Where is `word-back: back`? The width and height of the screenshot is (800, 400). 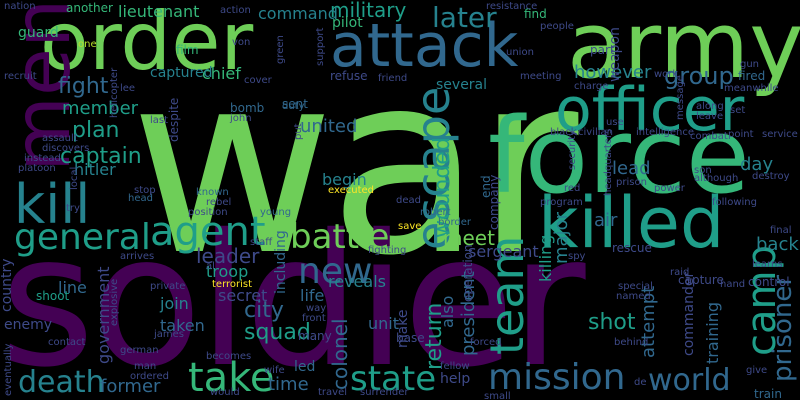 word-back: back is located at coordinates (777, 244).